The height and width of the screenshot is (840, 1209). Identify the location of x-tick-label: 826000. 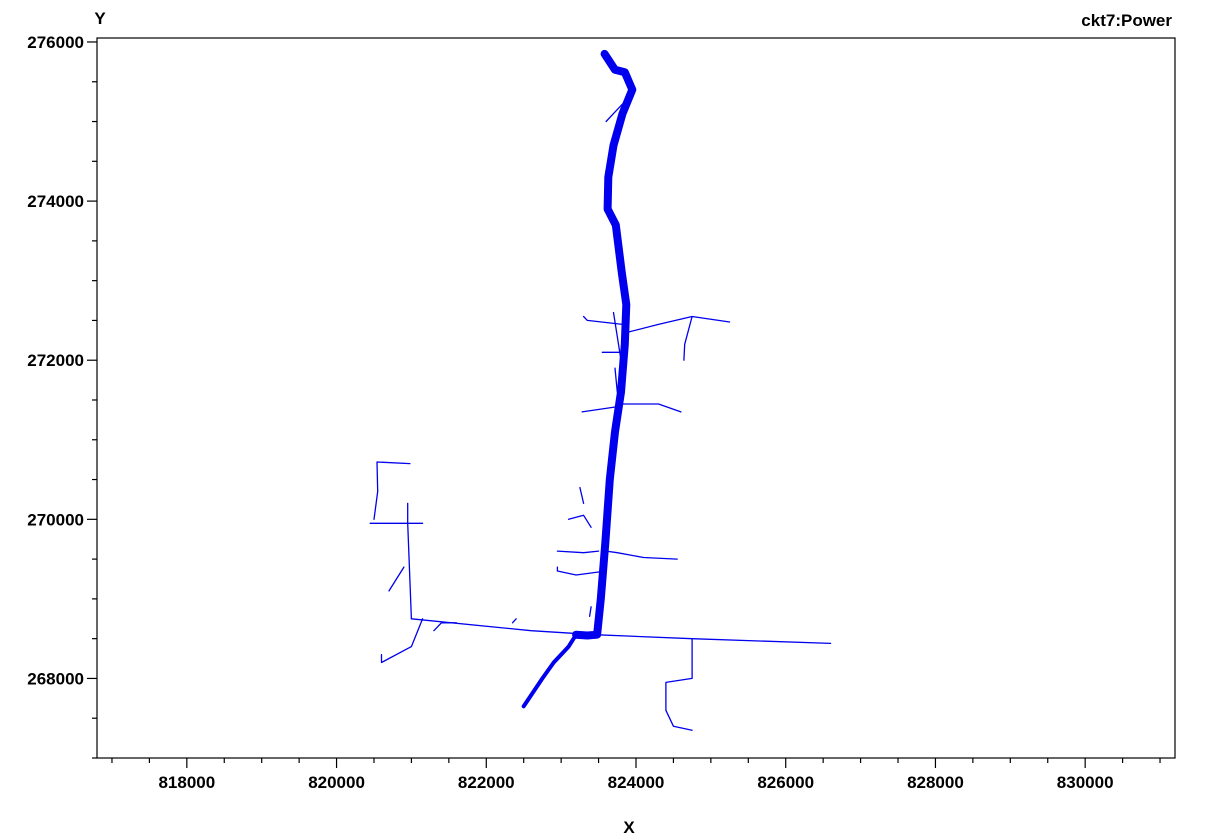
(785, 782).